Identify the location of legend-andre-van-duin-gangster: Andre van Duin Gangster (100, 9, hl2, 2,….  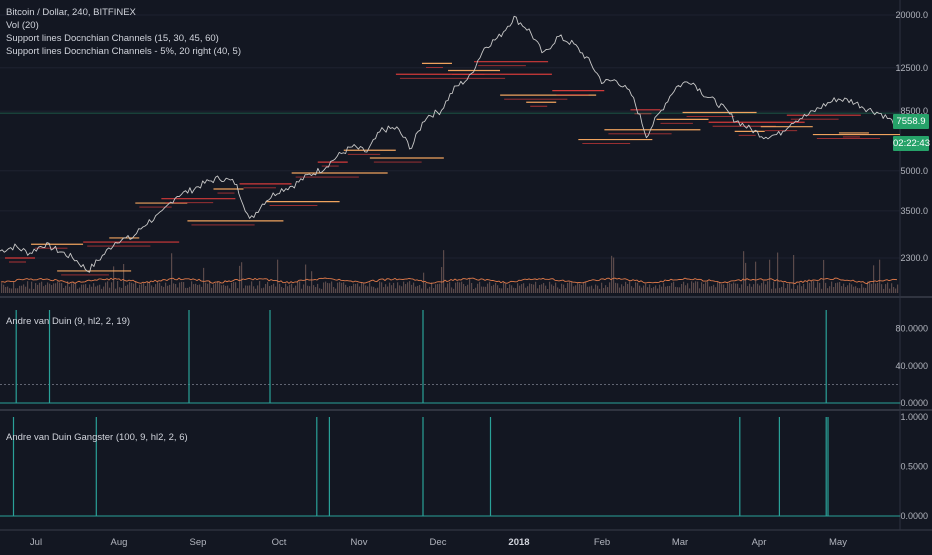
(97, 437).